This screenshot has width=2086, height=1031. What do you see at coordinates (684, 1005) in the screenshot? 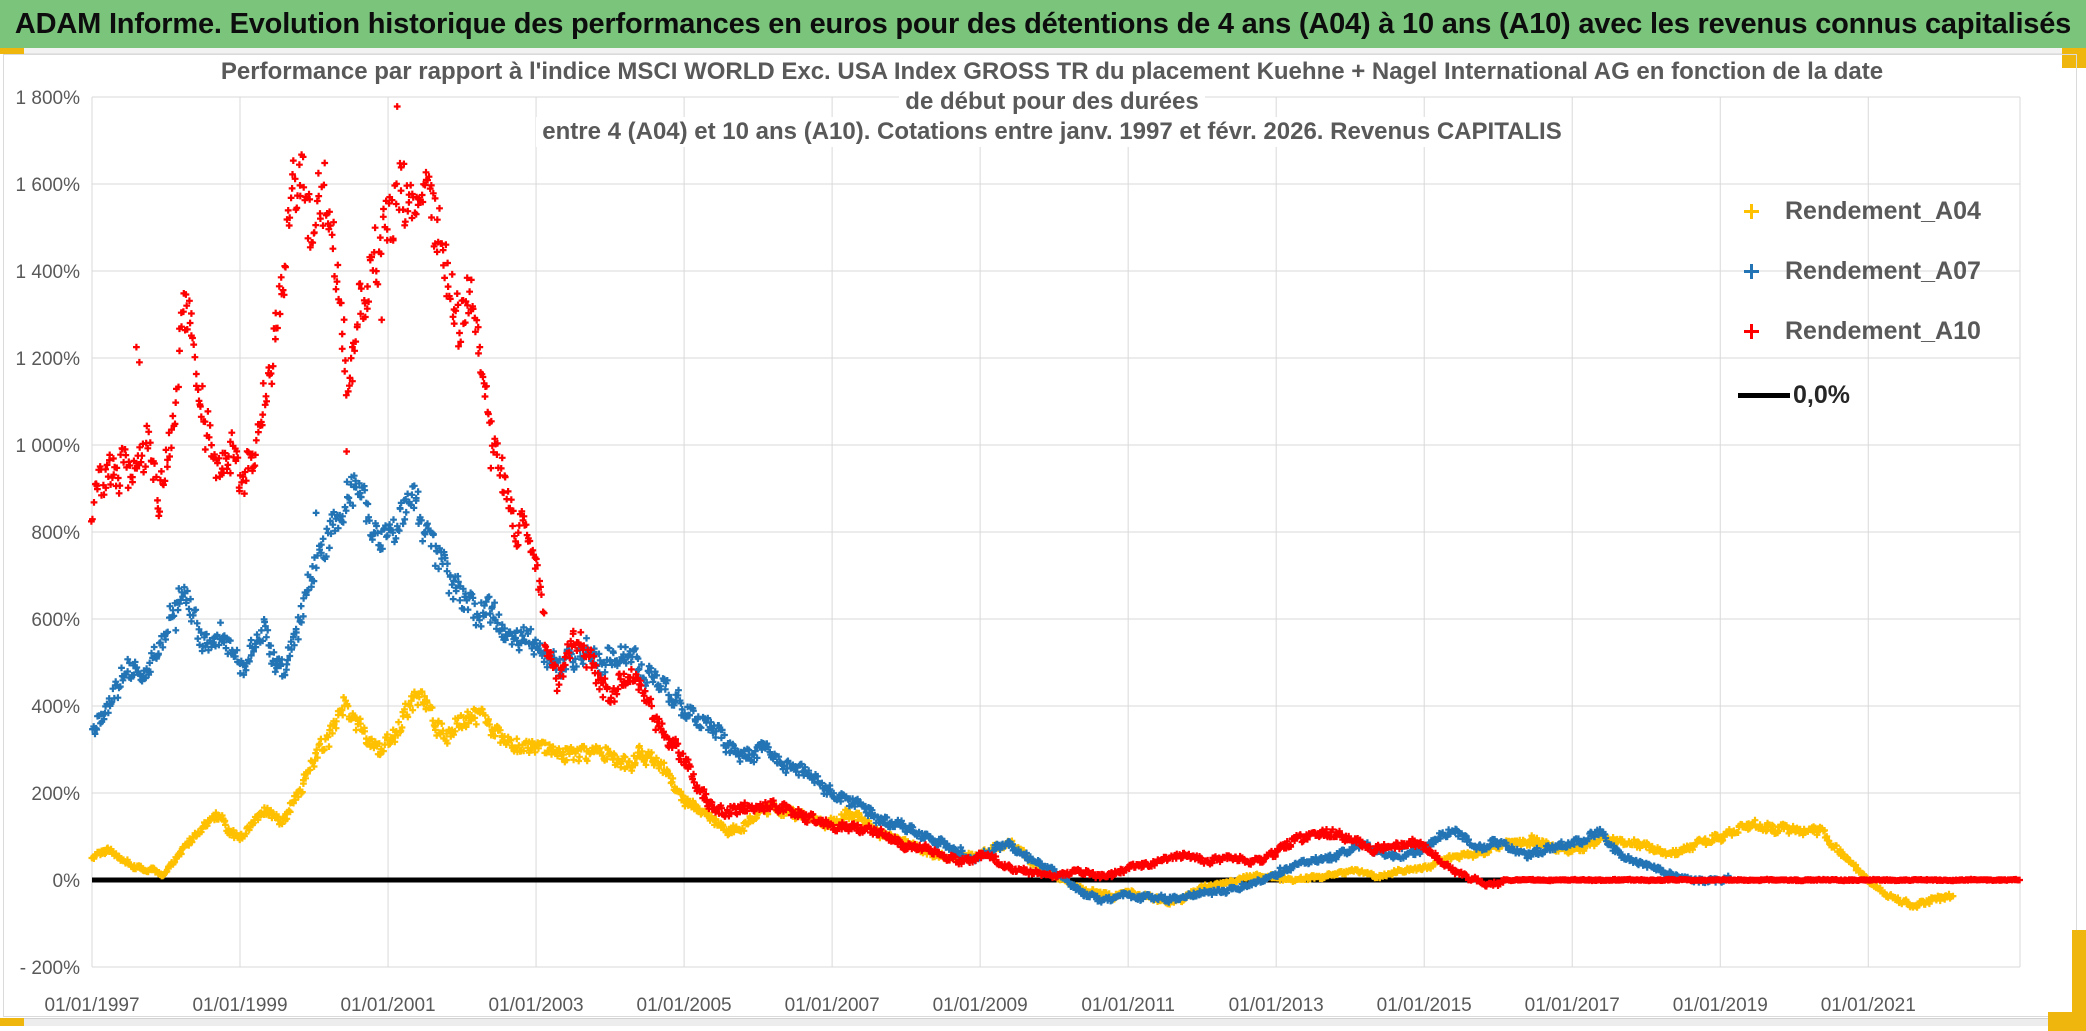
I see `svg-text: 01/01/2005` at bounding box center [684, 1005].